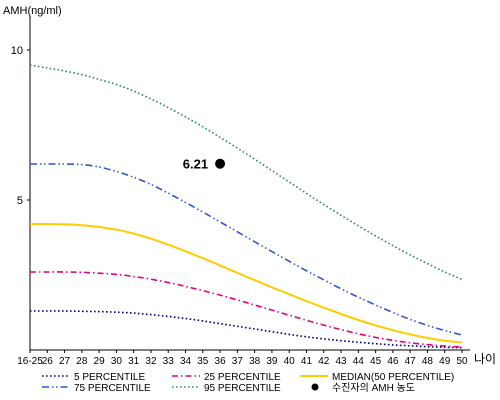 Image resolution: width=500 pixels, height=400 pixels. What do you see at coordinates (485, 359) in the screenshot?
I see `x-axis-label: 나이` at bounding box center [485, 359].